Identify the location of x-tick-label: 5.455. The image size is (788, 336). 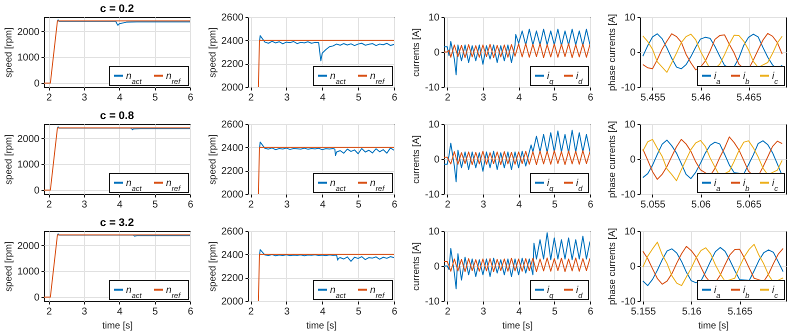
(653, 98).